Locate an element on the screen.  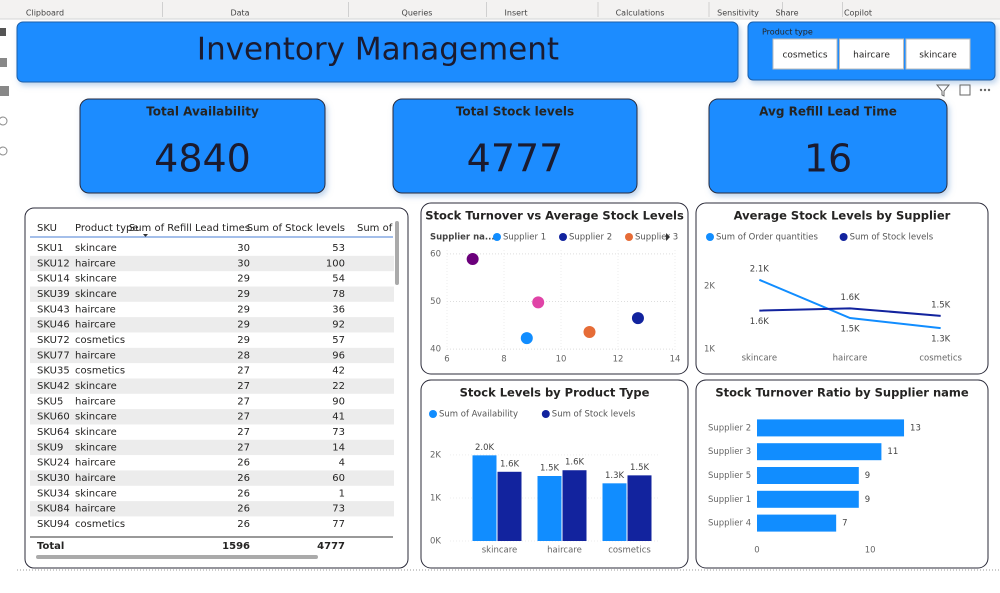
slicer-option-label: cosmetics is located at coordinates (804, 56).